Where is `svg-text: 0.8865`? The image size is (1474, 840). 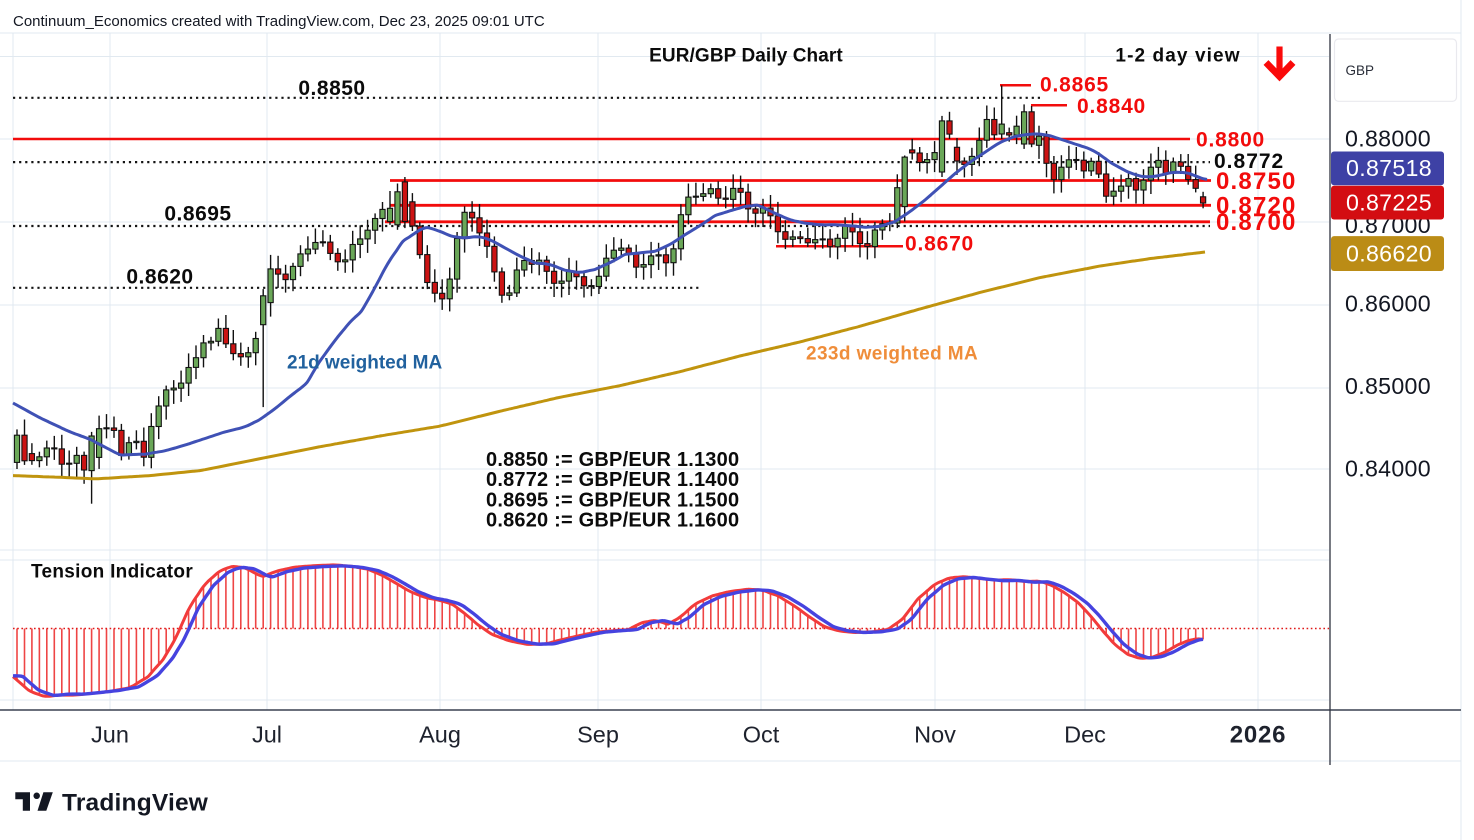 svg-text: 0.8865 is located at coordinates (1074, 85).